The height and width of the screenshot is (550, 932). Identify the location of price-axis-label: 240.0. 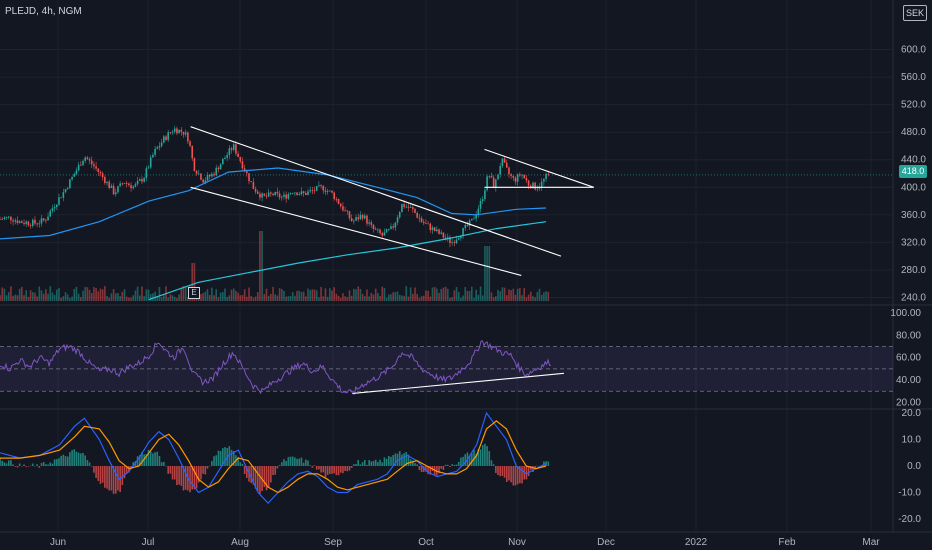
(913, 297).